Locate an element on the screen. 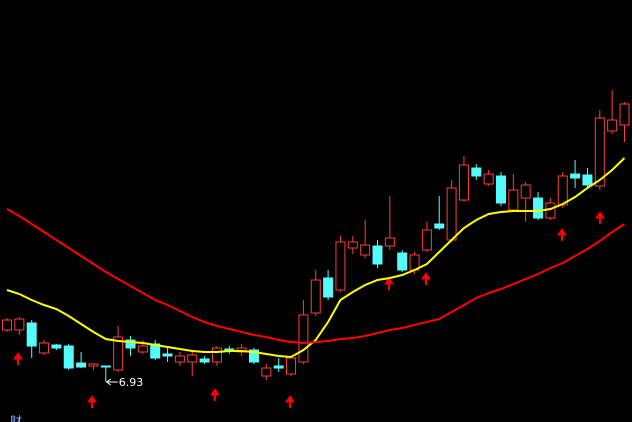  low-pointer is located at coordinates (111, 382).